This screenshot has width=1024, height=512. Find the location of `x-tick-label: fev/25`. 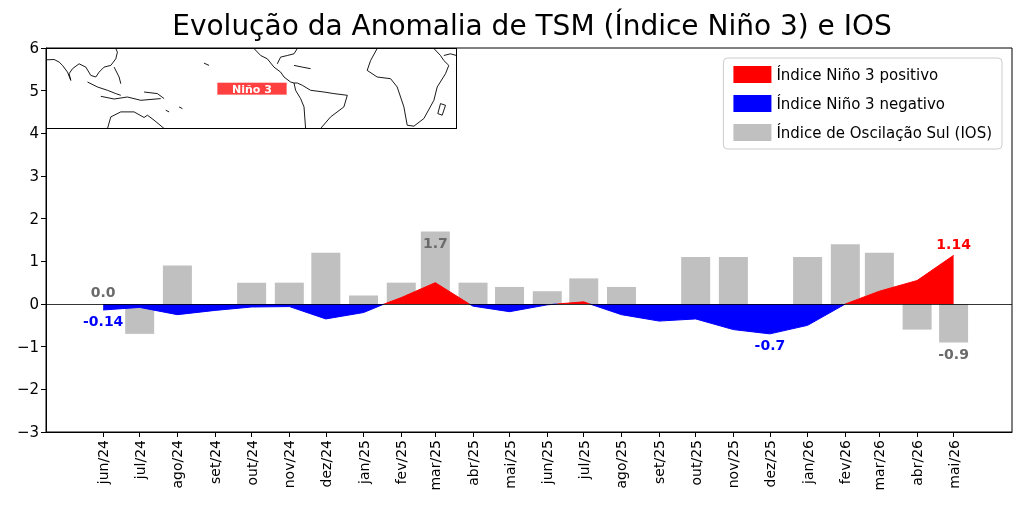

x-tick-label: fev/25 is located at coordinates (401, 462).